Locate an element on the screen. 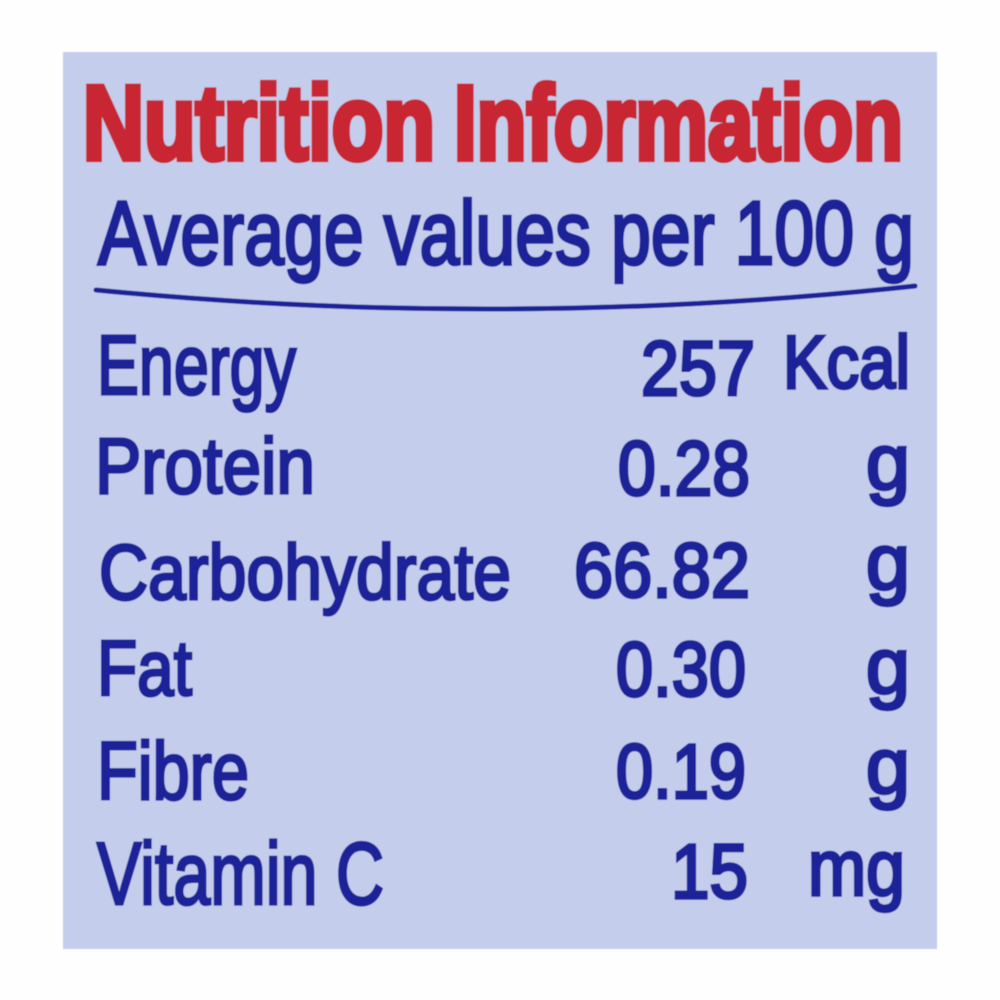 The image size is (1000, 1000). svg-text: 257 is located at coordinates (698, 369).